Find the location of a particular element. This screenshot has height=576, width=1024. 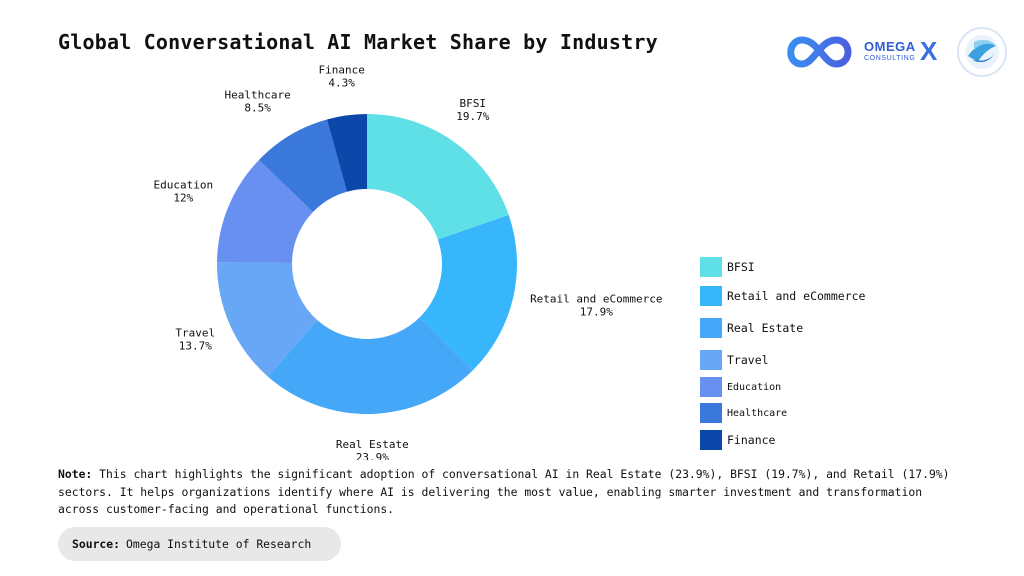

note-label: Note: is located at coordinates (75, 474).